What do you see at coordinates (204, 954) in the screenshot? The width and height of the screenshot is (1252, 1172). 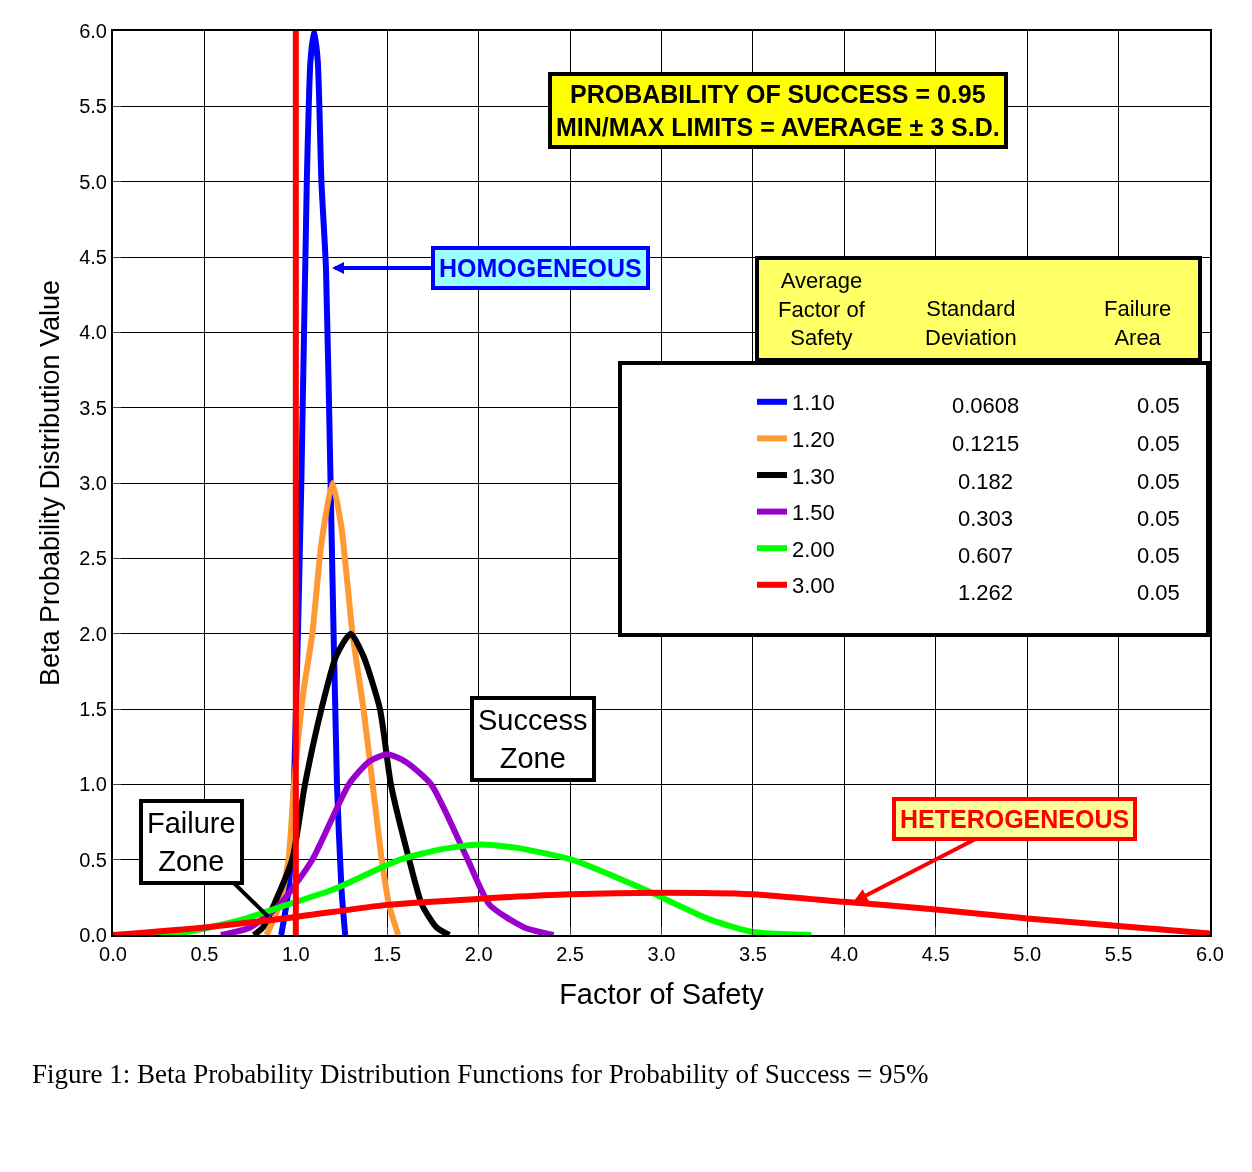 I see `x-tick-label: 0.5` at bounding box center [204, 954].